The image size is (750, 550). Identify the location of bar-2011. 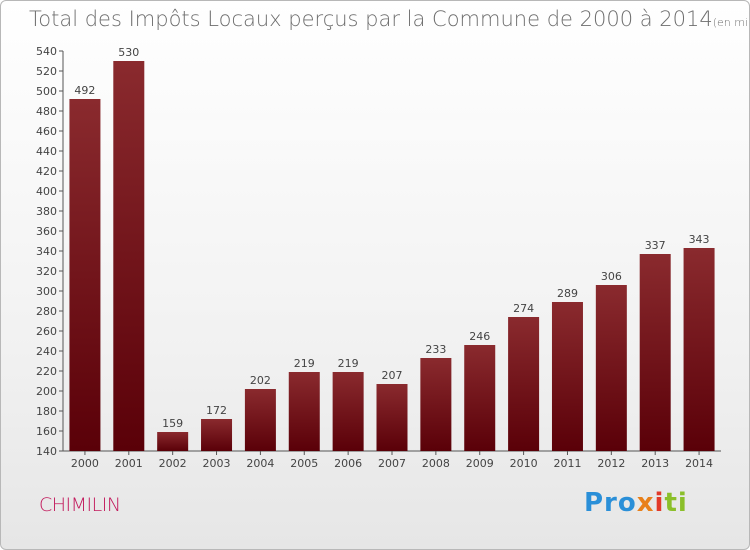
(567, 376).